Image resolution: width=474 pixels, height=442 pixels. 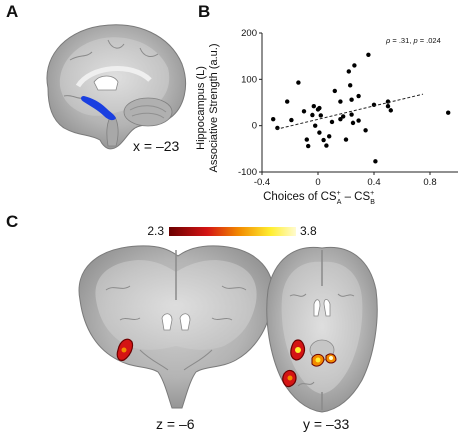 I want to click on correlation-annotation: ρ = .31, p = .024, so click(x=413, y=40).